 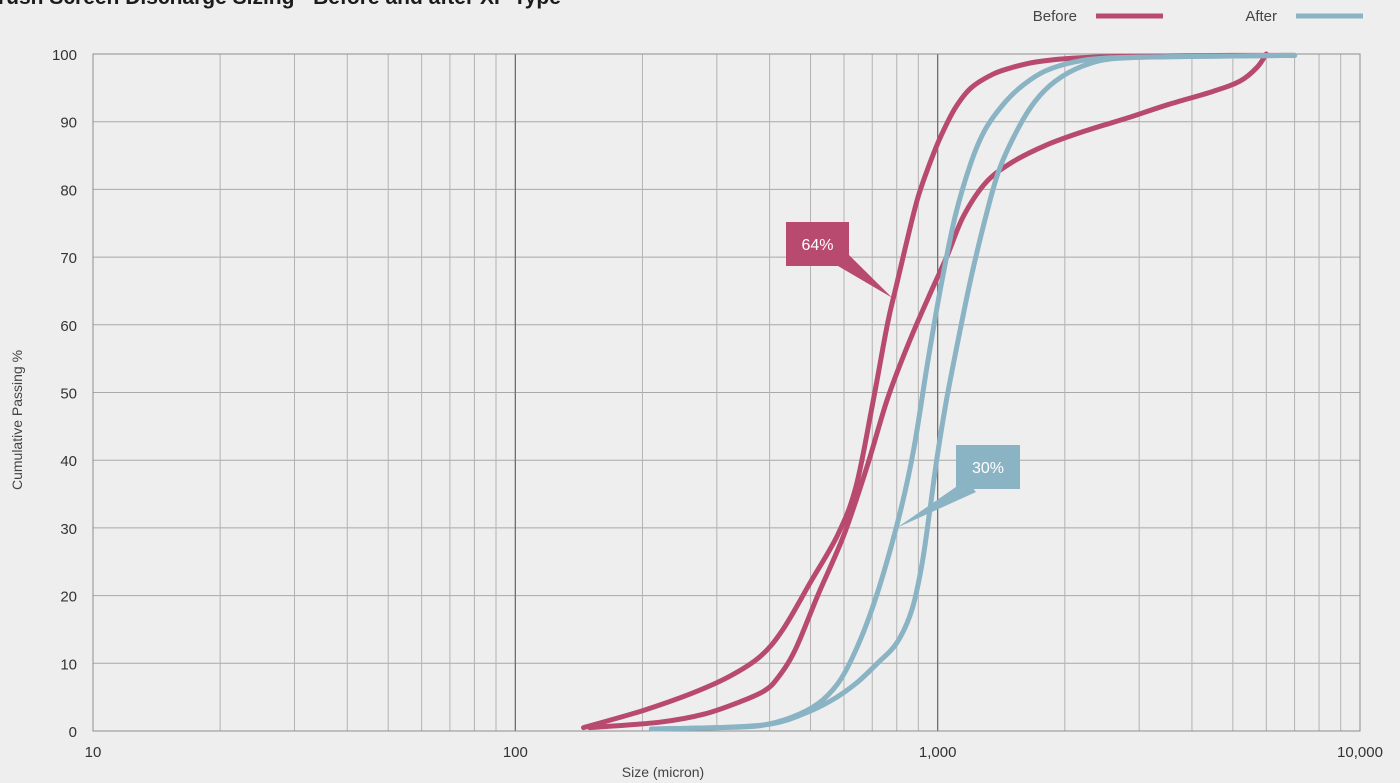 What do you see at coordinates (988, 468) in the screenshot?
I see `callout-label: 30%` at bounding box center [988, 468].